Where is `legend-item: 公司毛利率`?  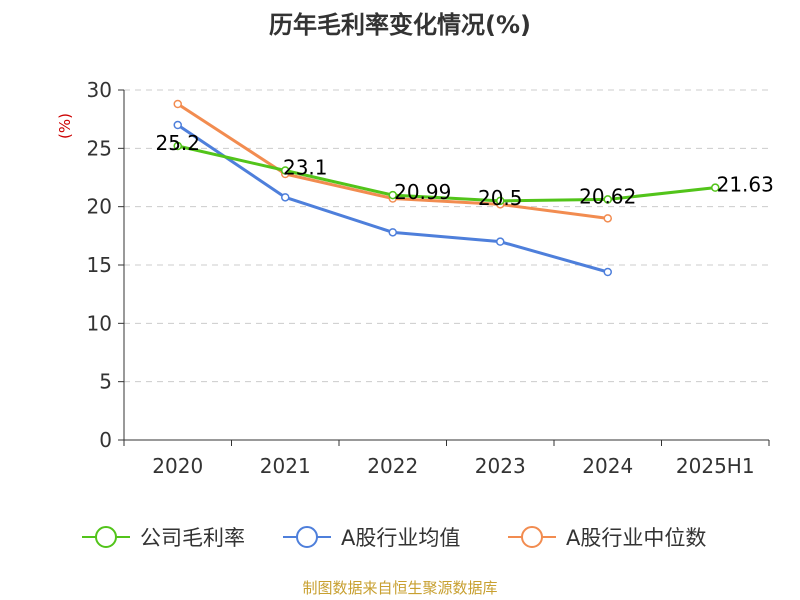
legend-item: 公司毛利率 is located at coordinates (163, 538).